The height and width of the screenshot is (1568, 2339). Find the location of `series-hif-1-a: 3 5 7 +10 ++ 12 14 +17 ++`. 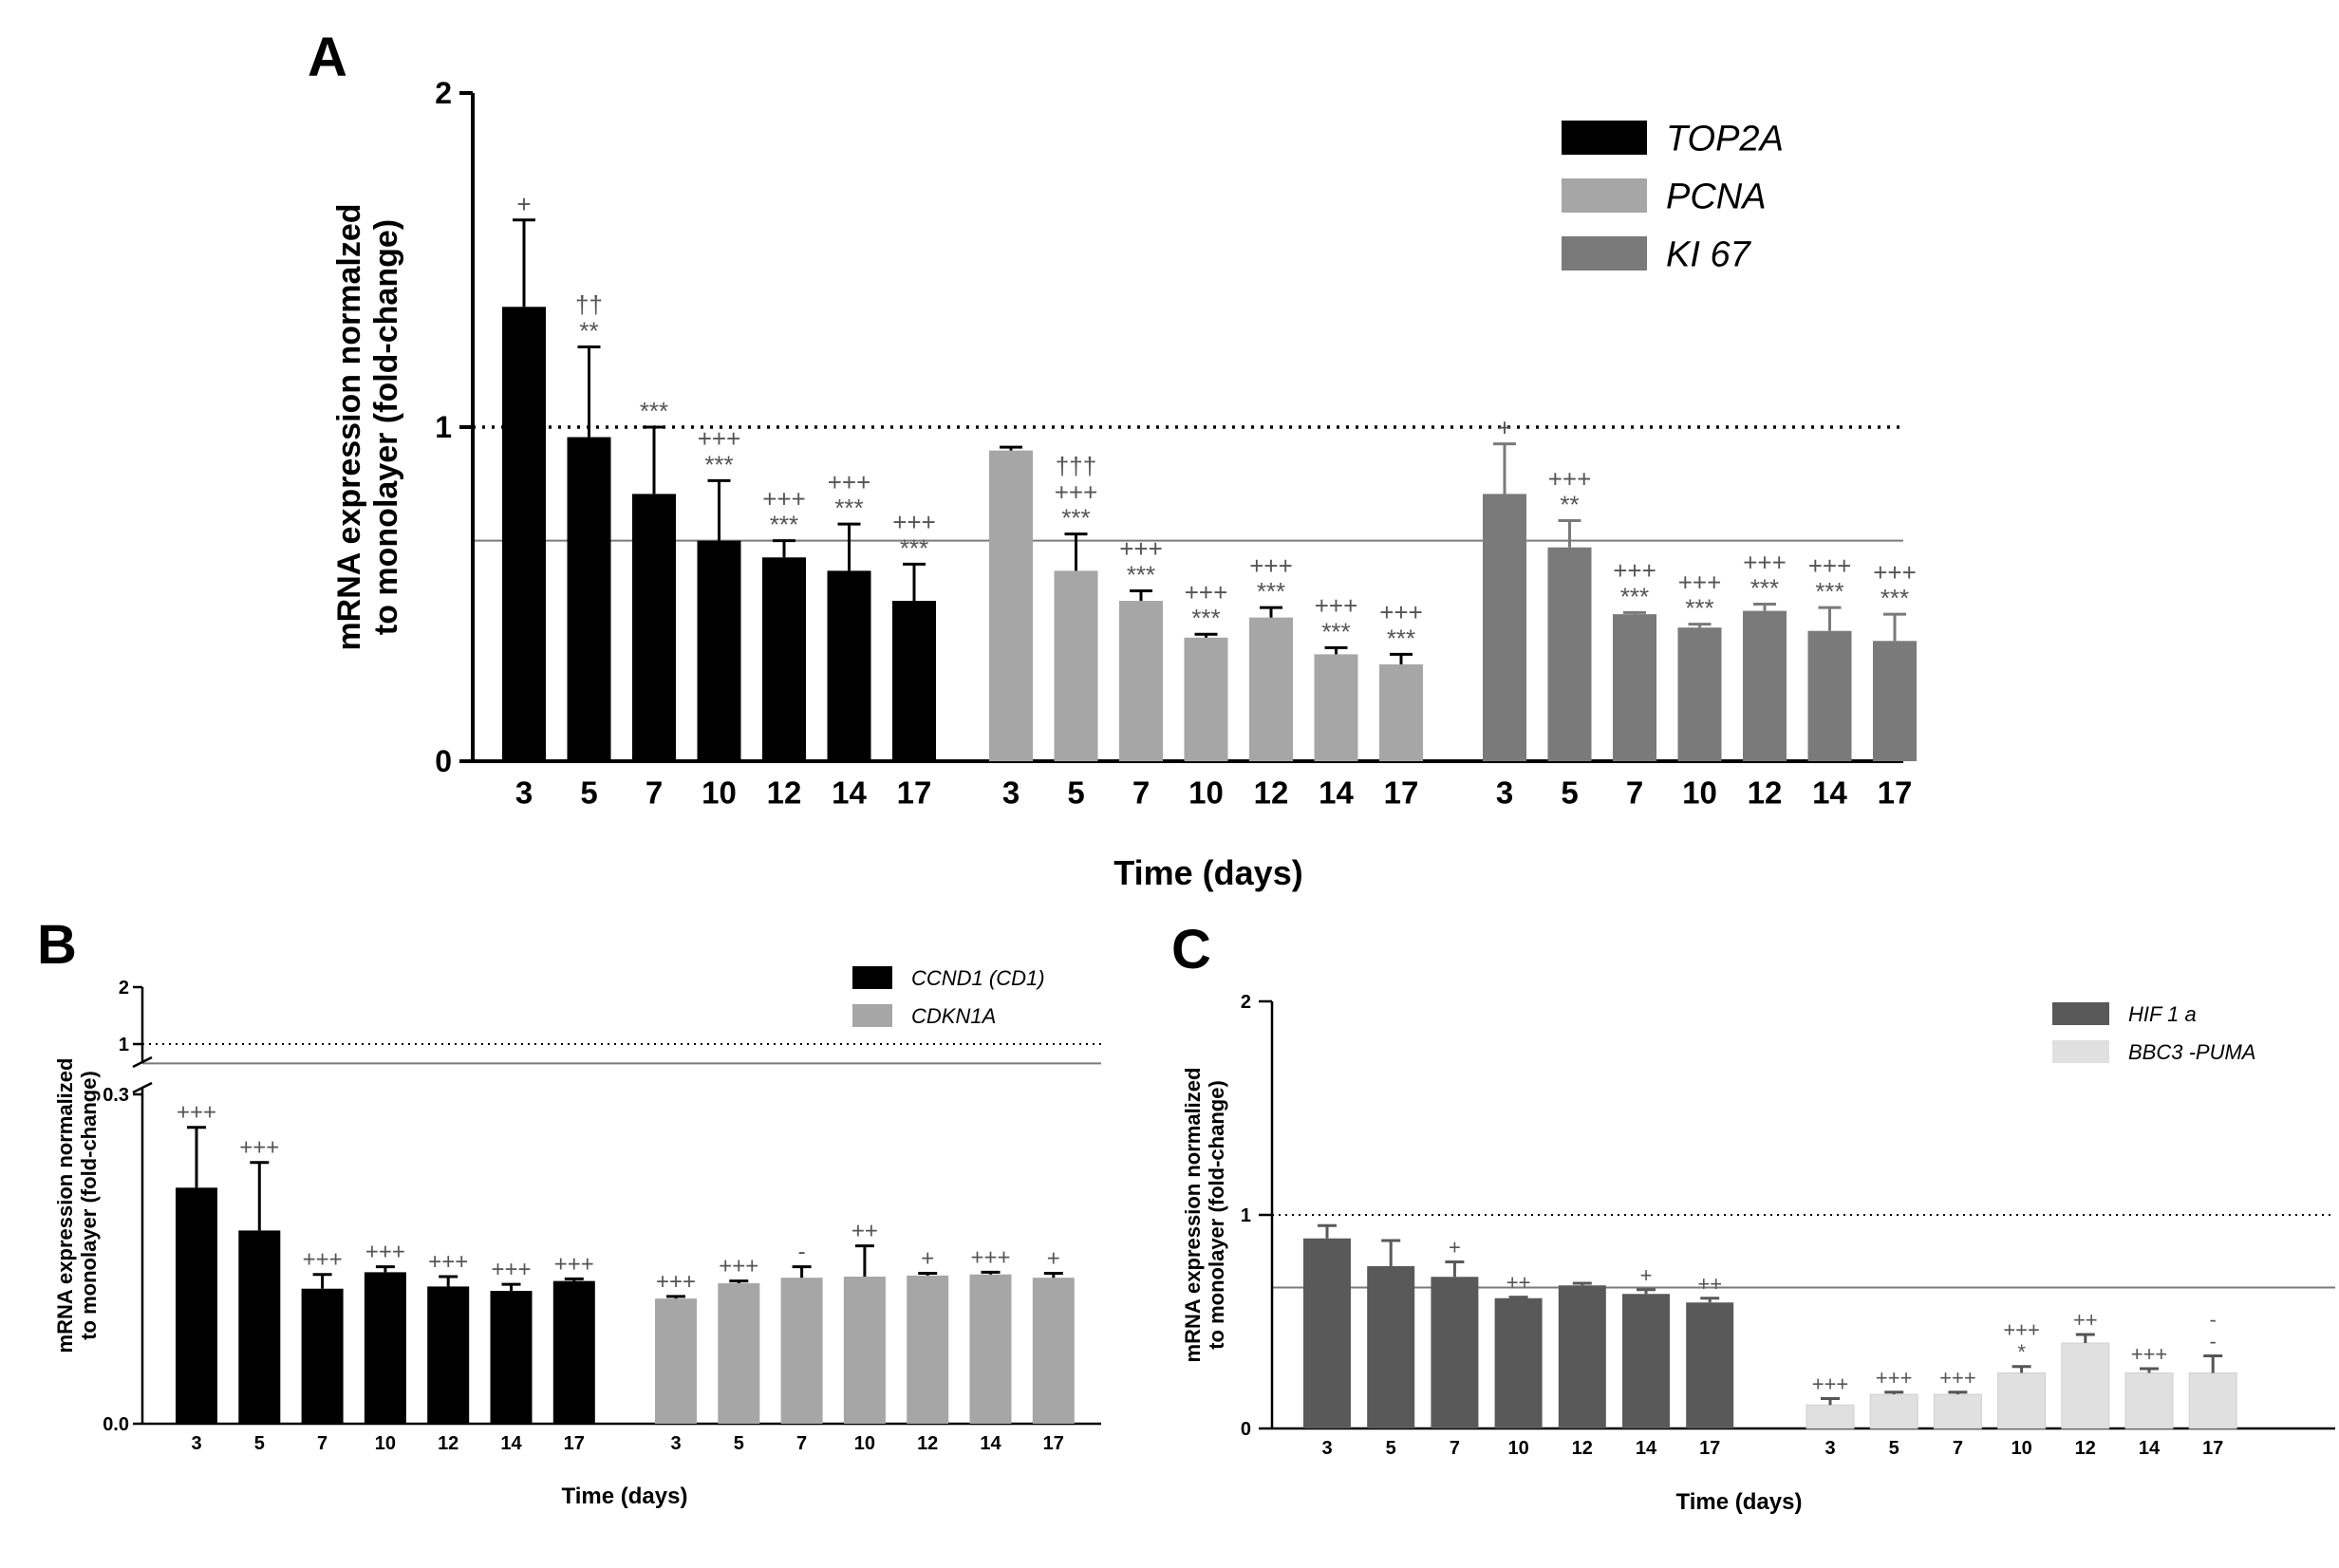

series-hif-1-a: 3 5 7 +10 ++ 12 14 +17 ++ is located at coordinates (1519, 1341).